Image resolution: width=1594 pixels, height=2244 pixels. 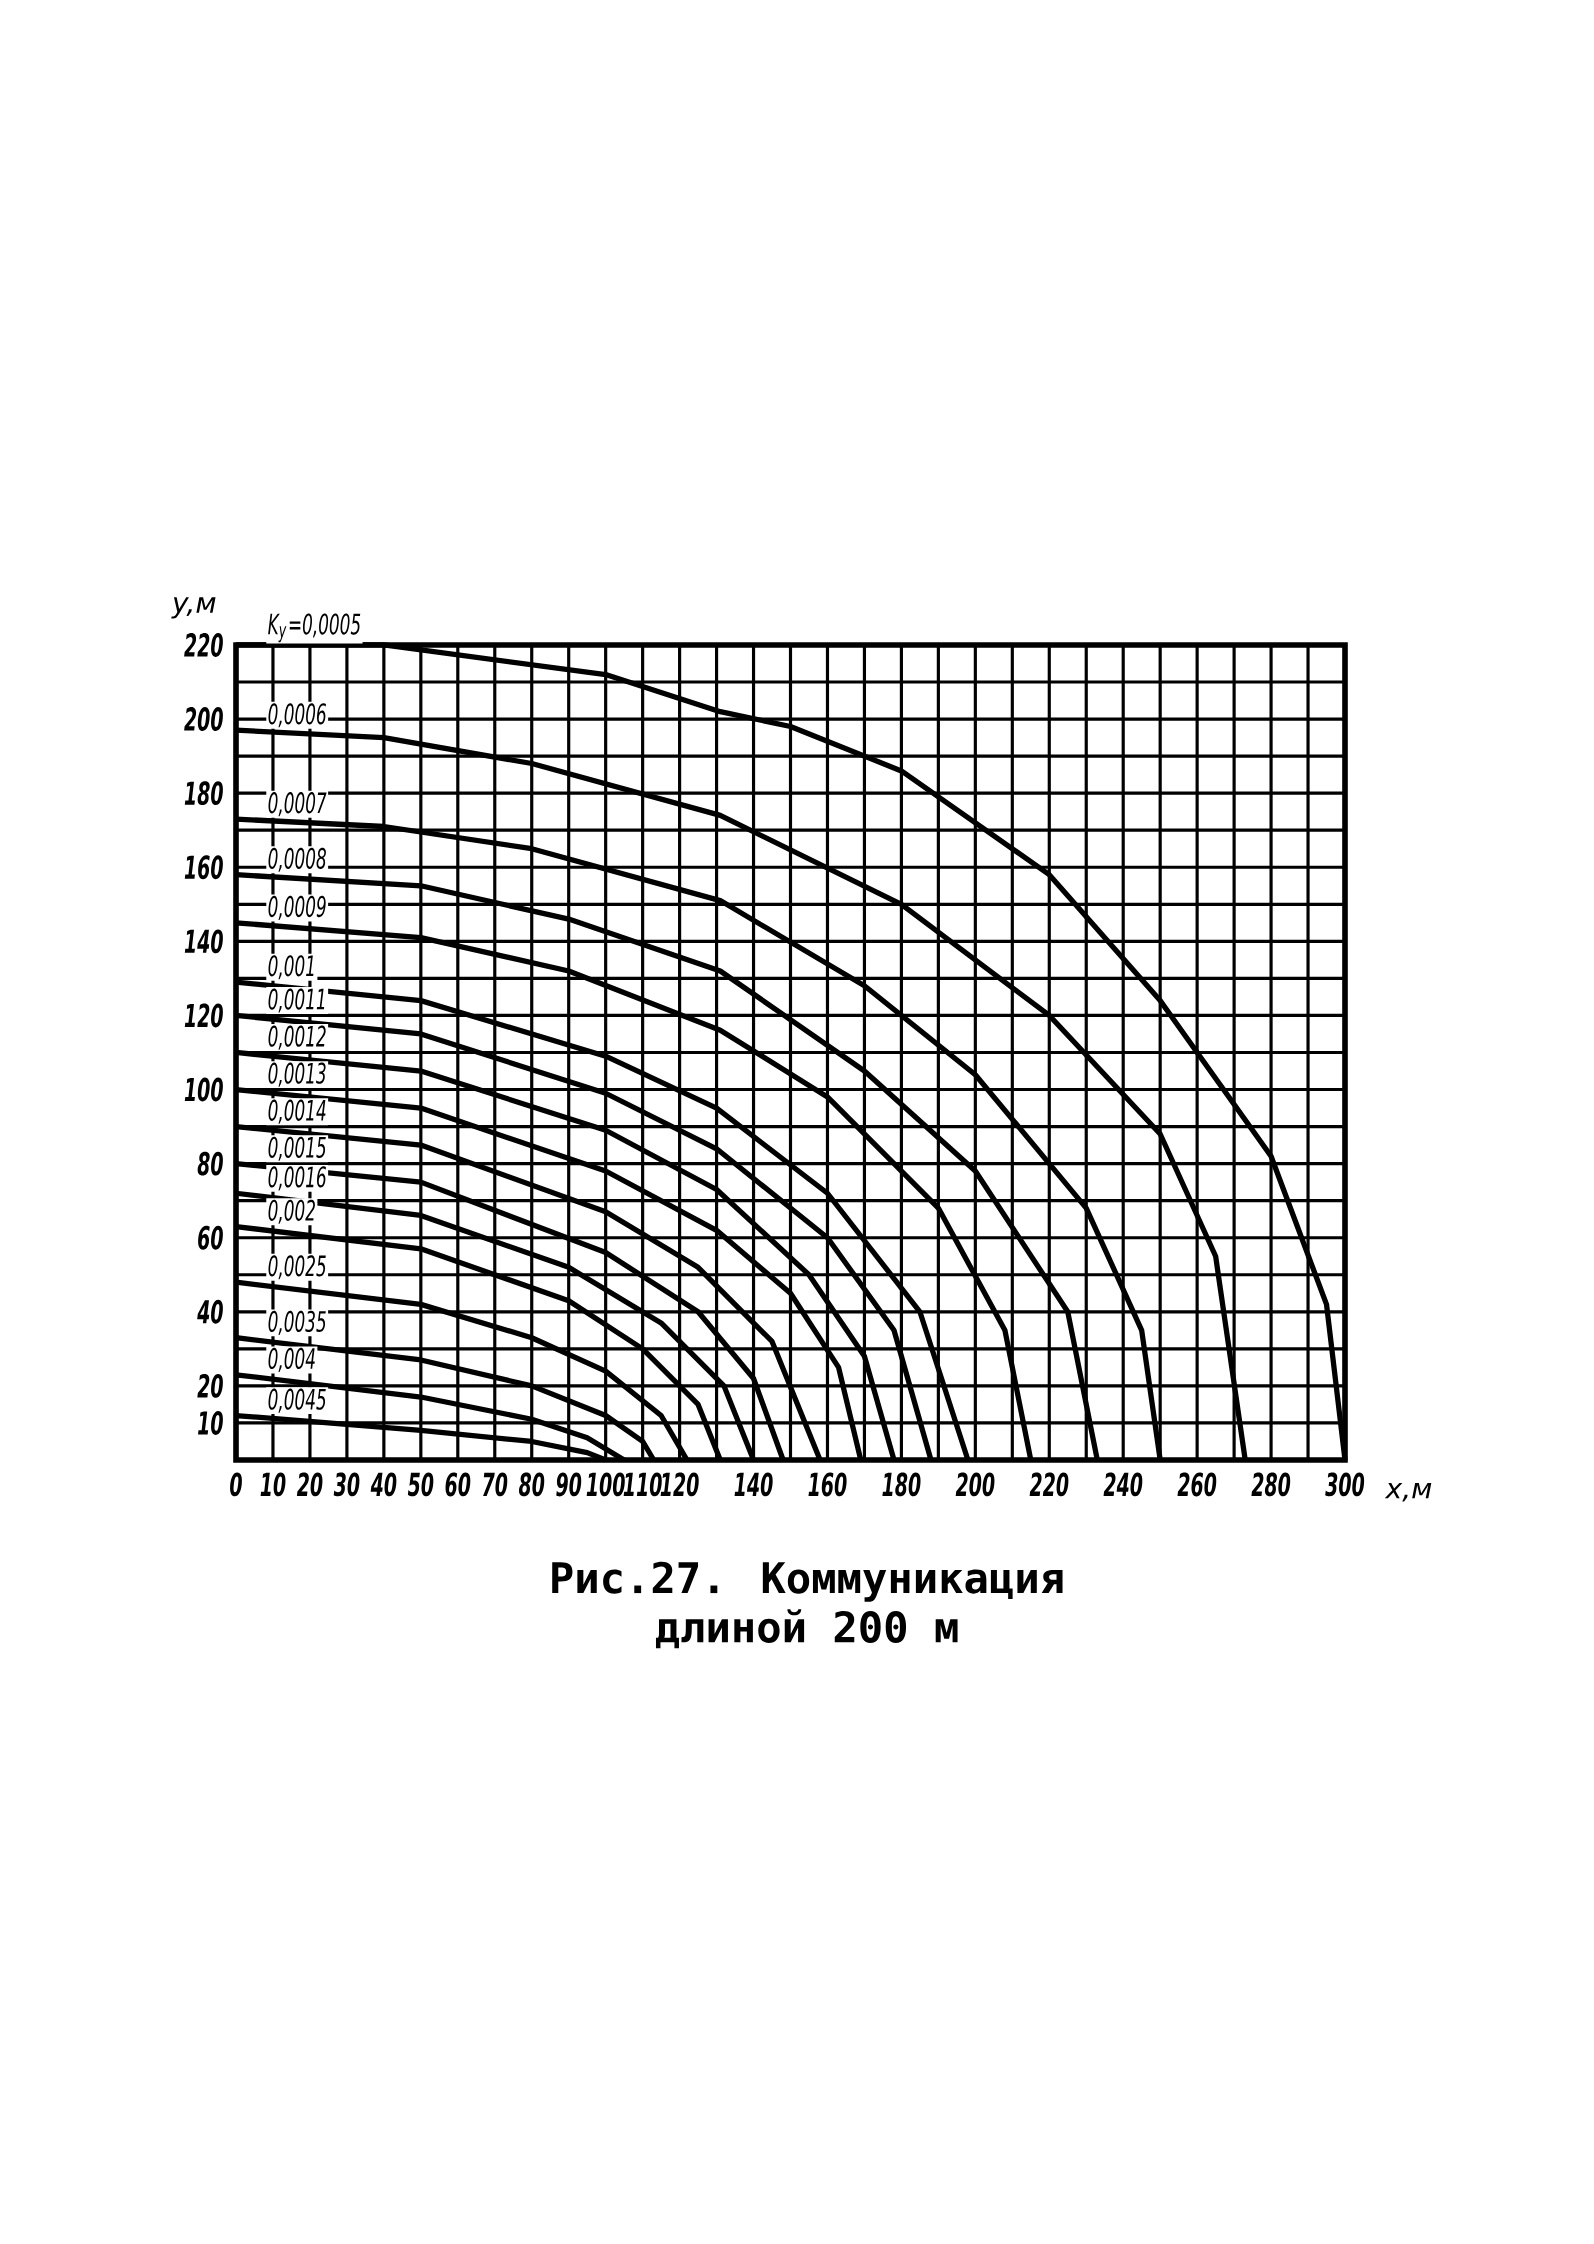 I want to click on x-axis-title: x,м, so click(x=1408, y=1492).